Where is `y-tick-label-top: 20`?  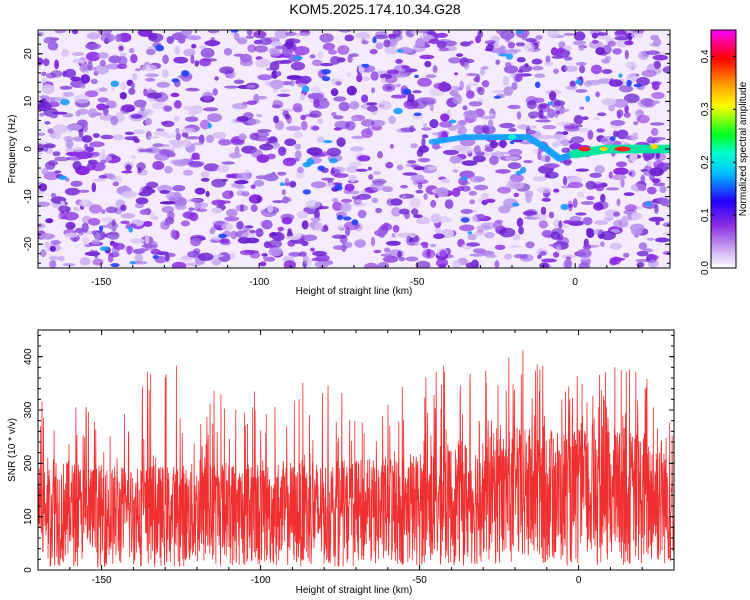
y-tick-label-top: 20 is located at coordinates (28, 54).